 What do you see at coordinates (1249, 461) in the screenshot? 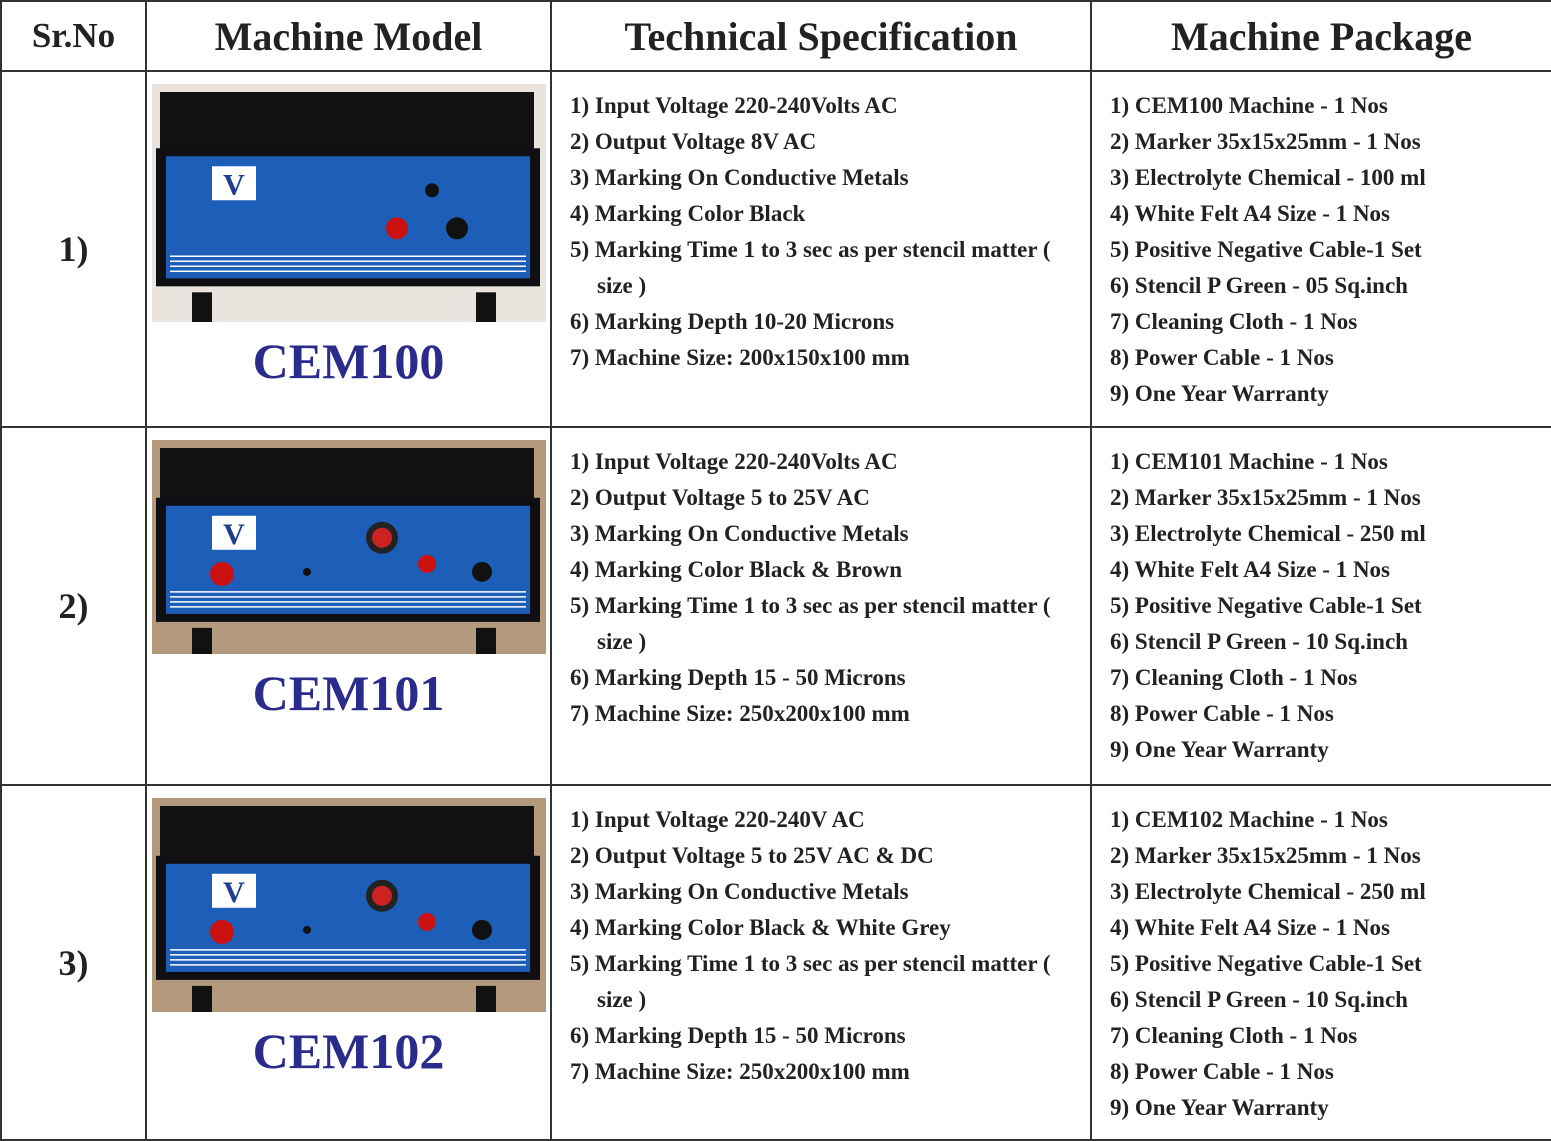
I see `list-item: 1) CEM101 Machine - 1 Nos` at bounding box center [1249, 461].